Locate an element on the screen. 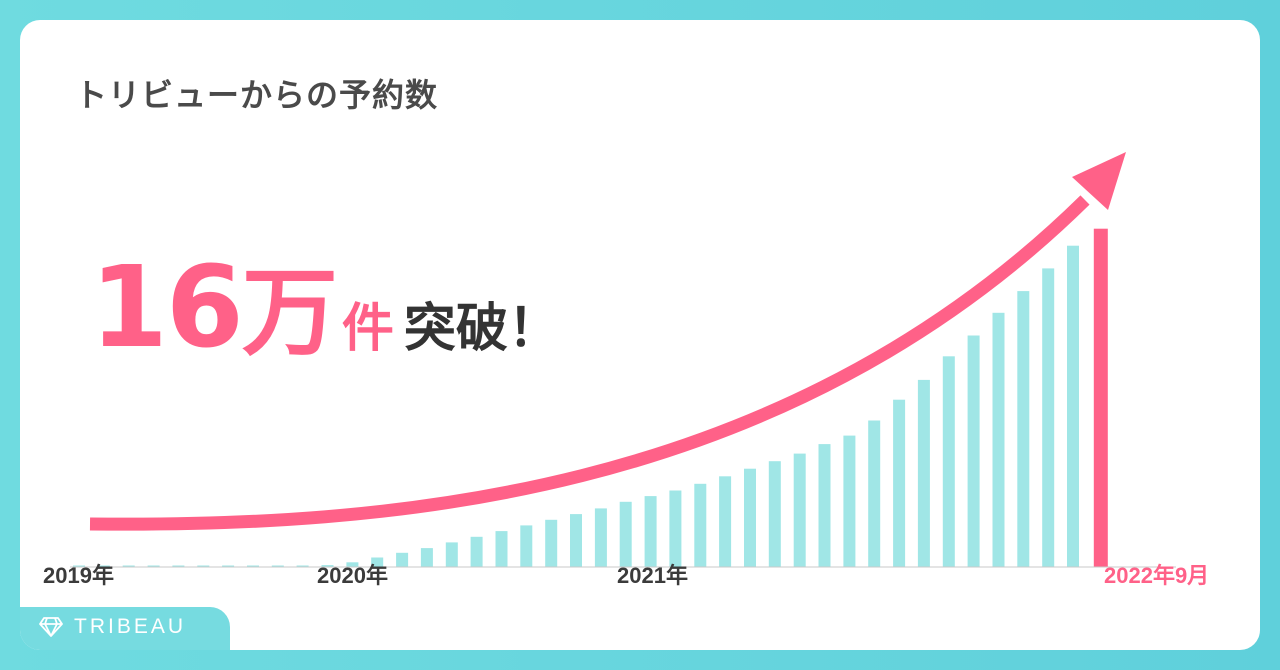  brand-tab: TRIBEAU is located at coordinates (125, 628).